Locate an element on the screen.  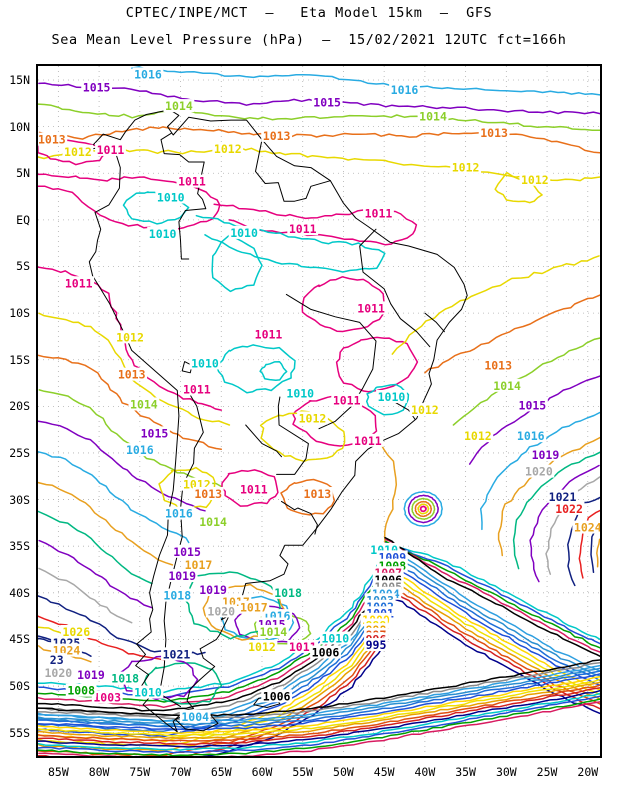
svg-text: 1010 is located at coordinates (205, 363).